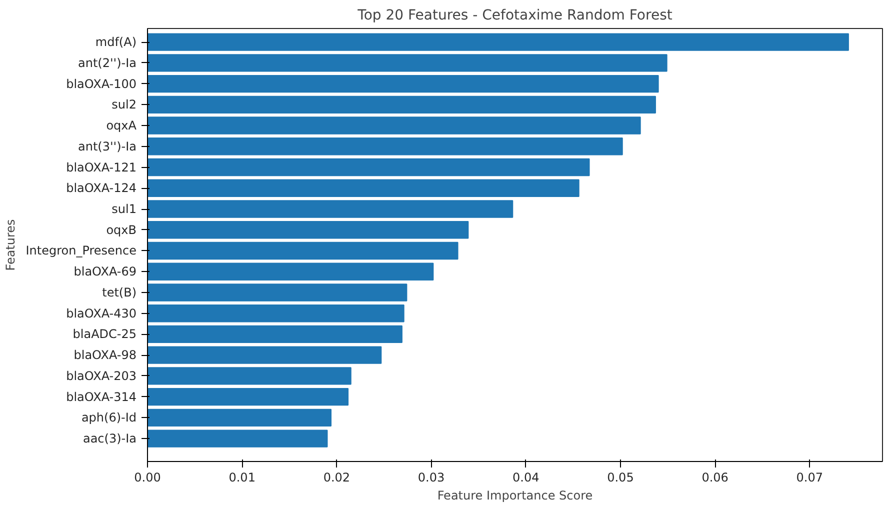 The height and width of the screenshot is (507, 893). I want to click on y-tick-label: ant(2'')-Ia, so click(107, 63).